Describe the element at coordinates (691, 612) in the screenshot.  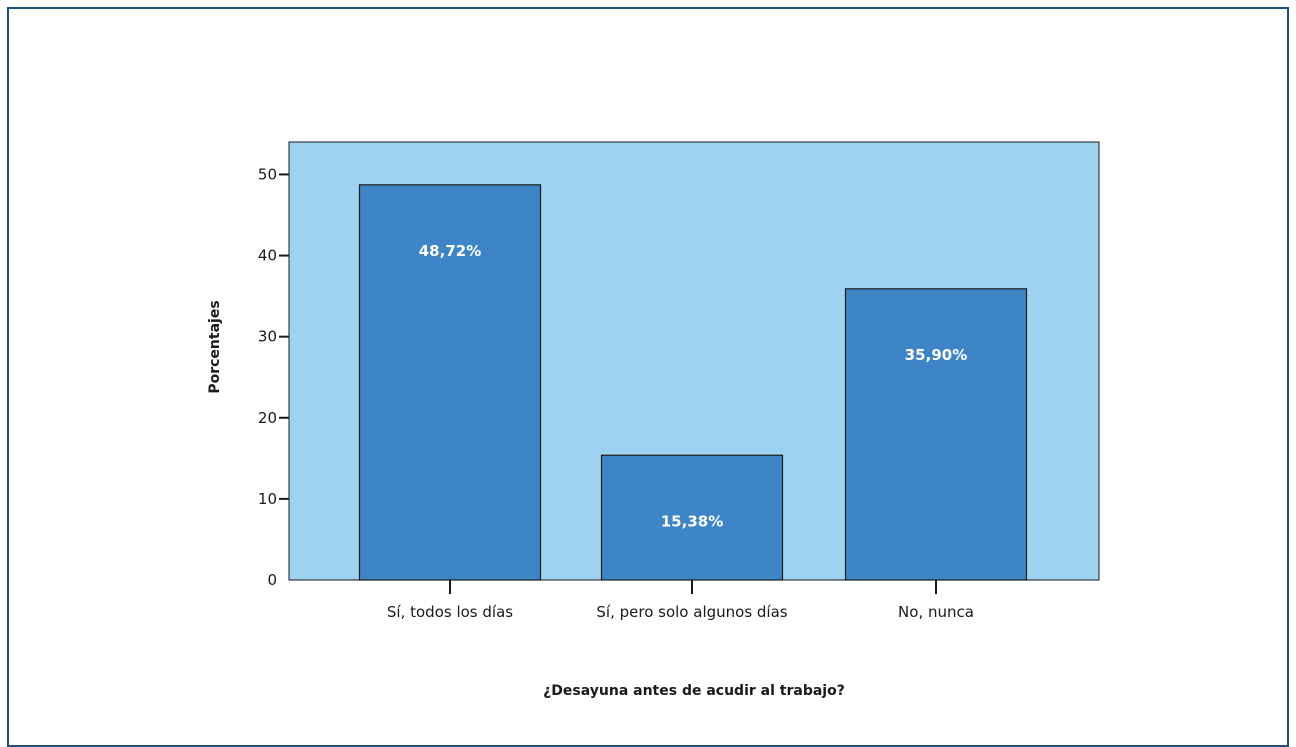
I see `x-category-label: Sí, pero solo algunos días` at that location.